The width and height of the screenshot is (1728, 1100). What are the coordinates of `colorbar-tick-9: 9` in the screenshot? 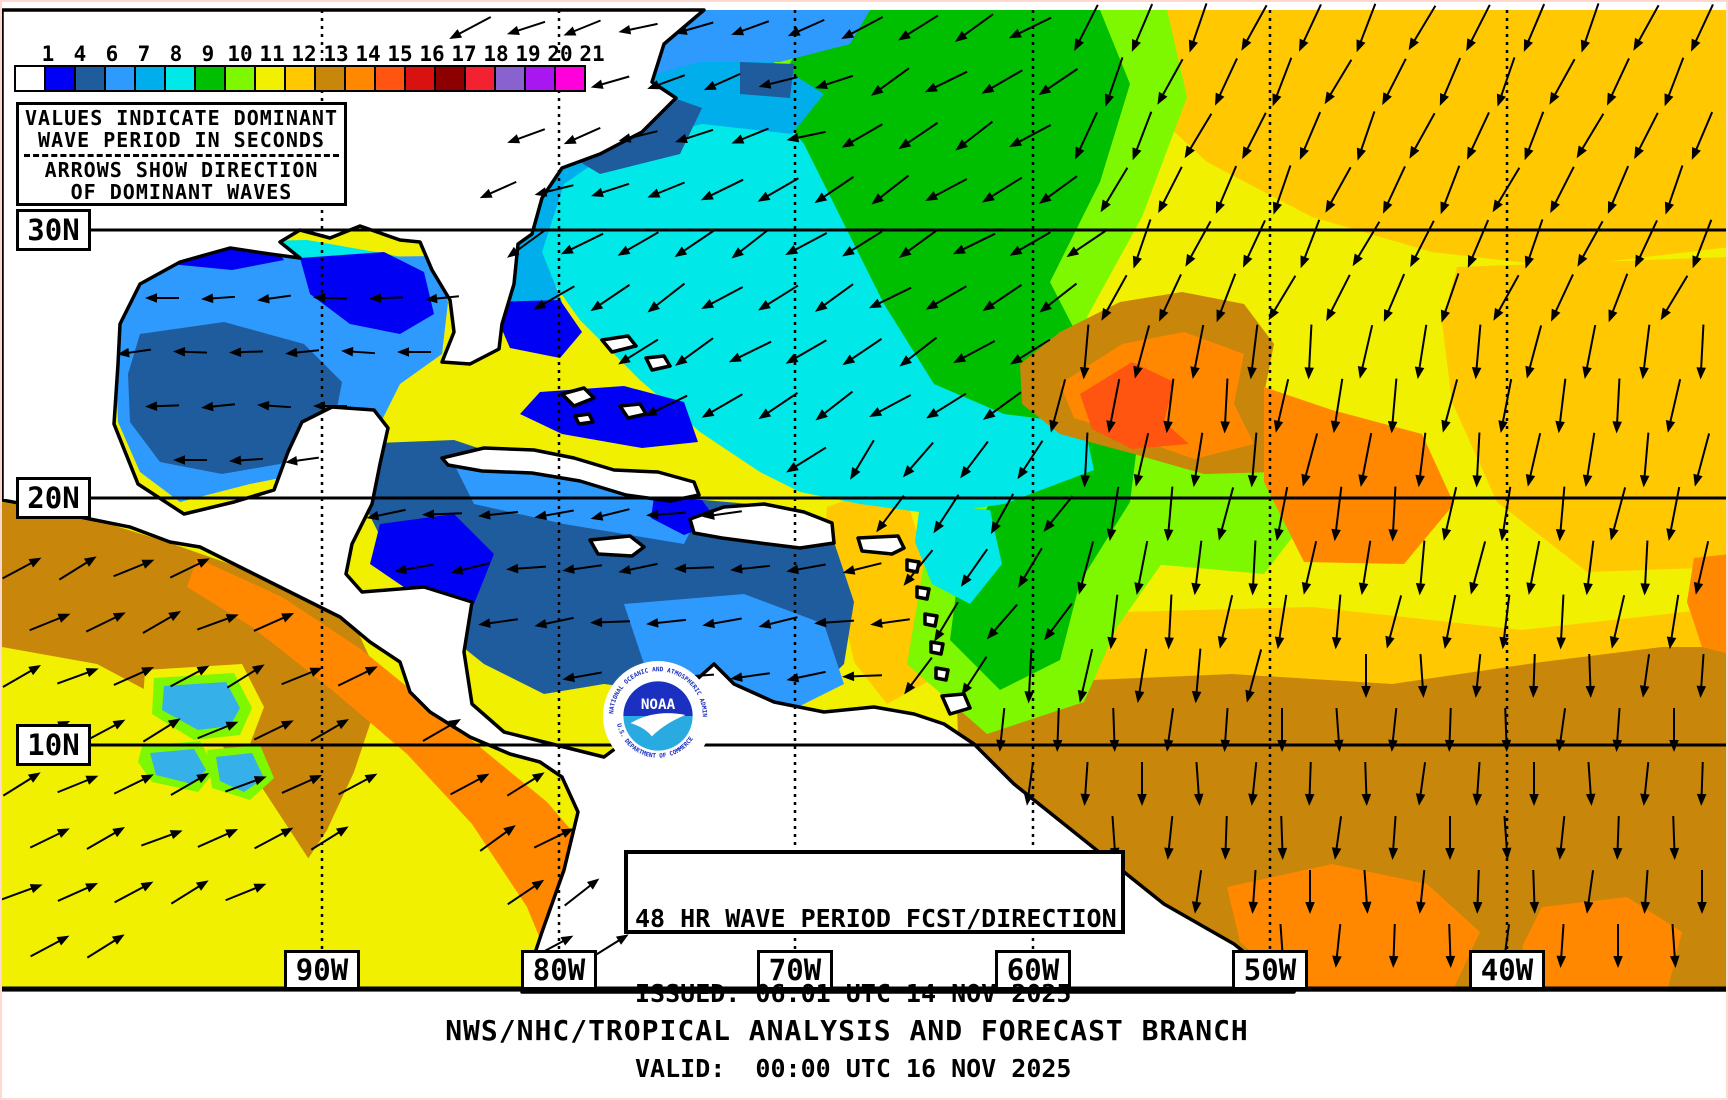 It's located at (208, 54).